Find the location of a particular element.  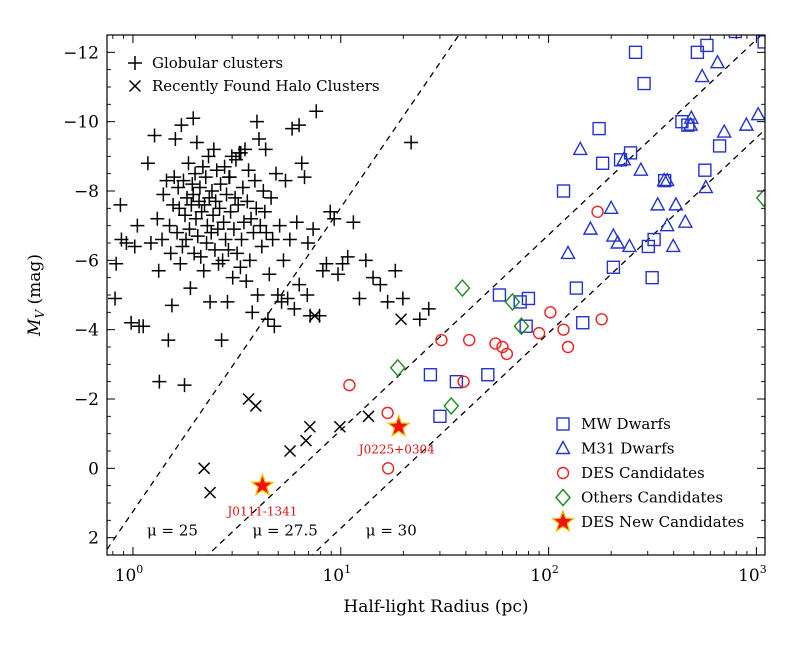

distance-label-0: μ = 25 is located at coordinates (172, 531).